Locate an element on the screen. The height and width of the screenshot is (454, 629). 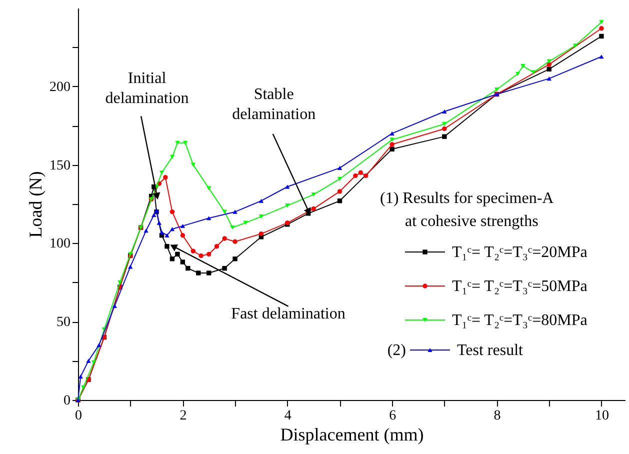
legend-label: Test result is located at coordinates (490, 350).